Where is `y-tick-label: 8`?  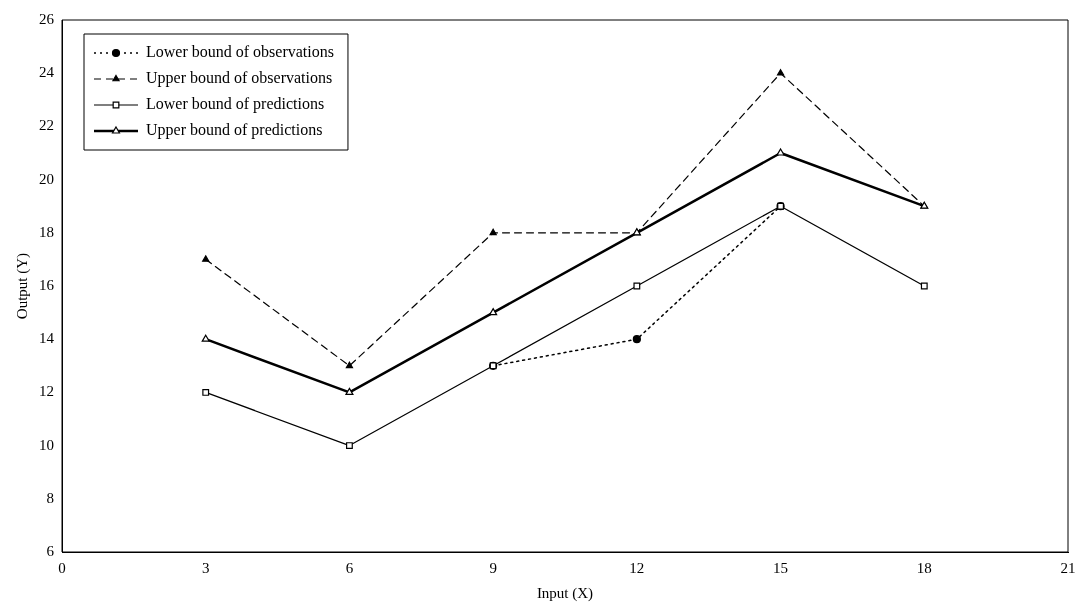 y-tick-label: 8 is located at coordinates (50, 497).